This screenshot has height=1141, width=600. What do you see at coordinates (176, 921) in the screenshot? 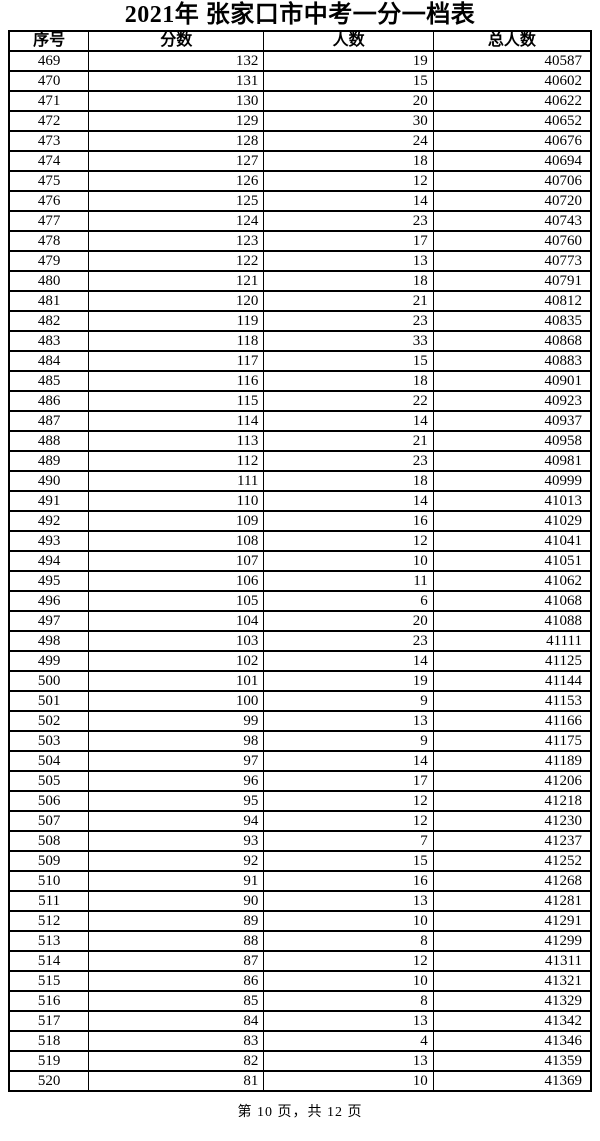
I see `cell-score: 89` at bounding box center [176, 921].